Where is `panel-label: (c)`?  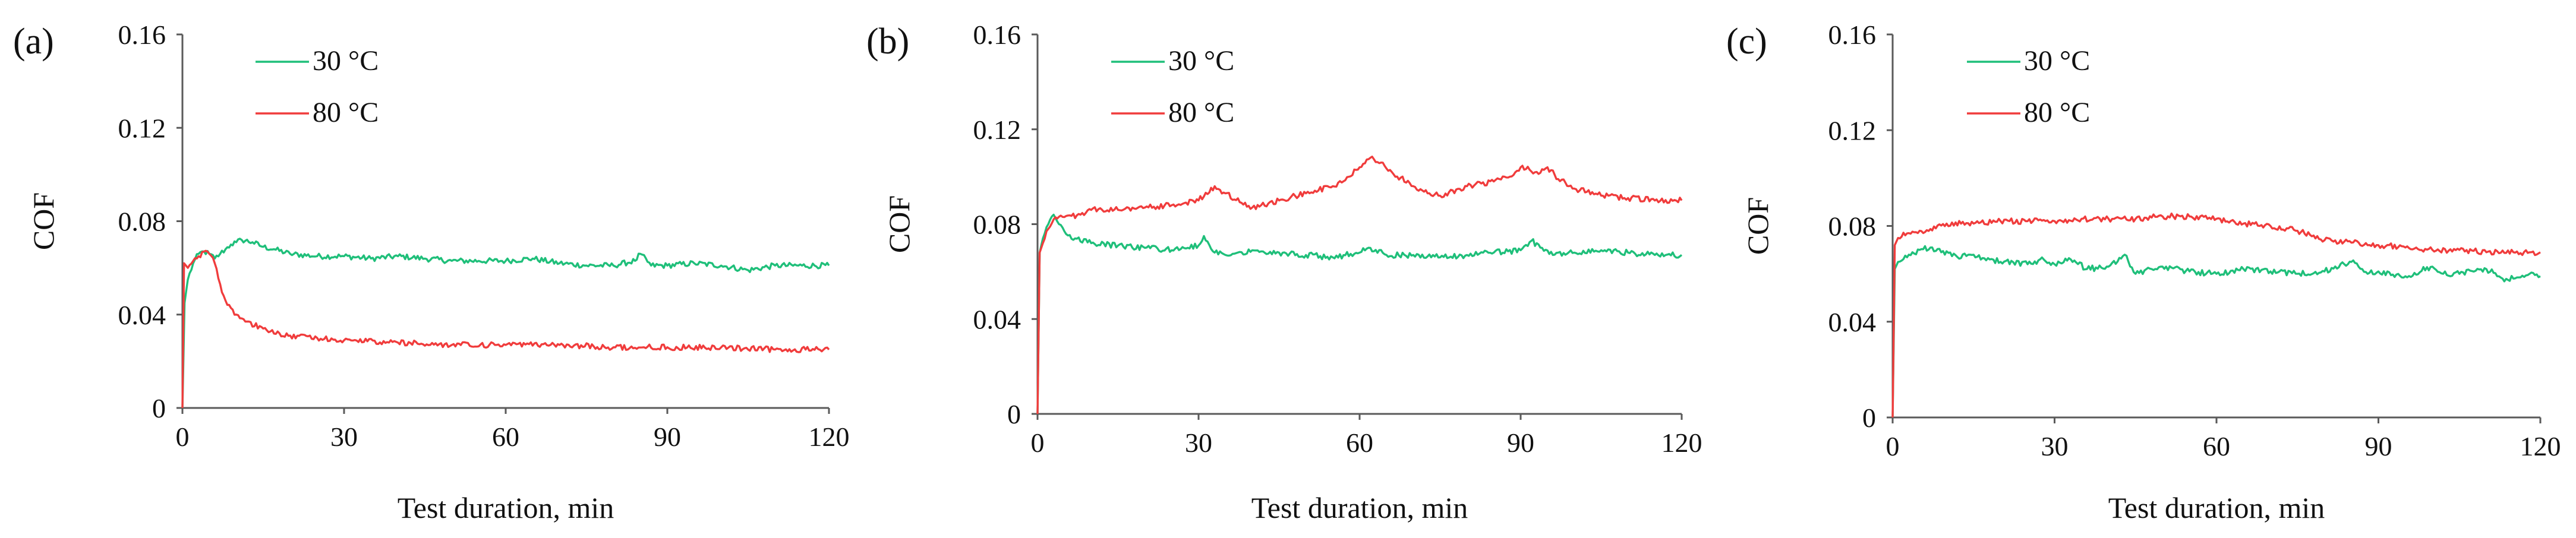
panel-label: (c) is located at coordinates (1747, 42).